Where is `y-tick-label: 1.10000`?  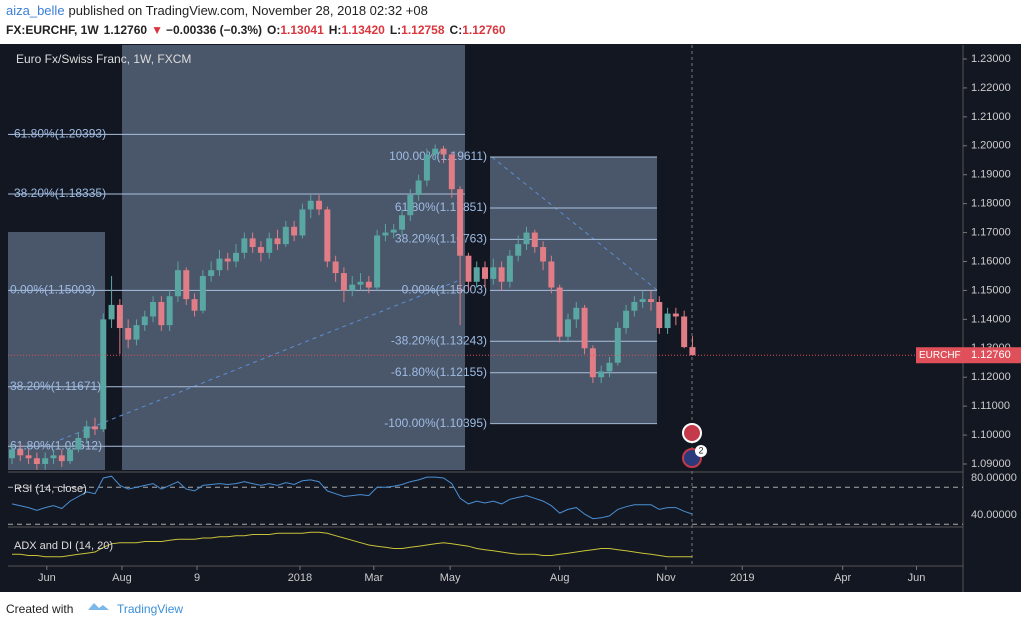
y-tick-label: 1.10000 is located at coordinates (991, 435).